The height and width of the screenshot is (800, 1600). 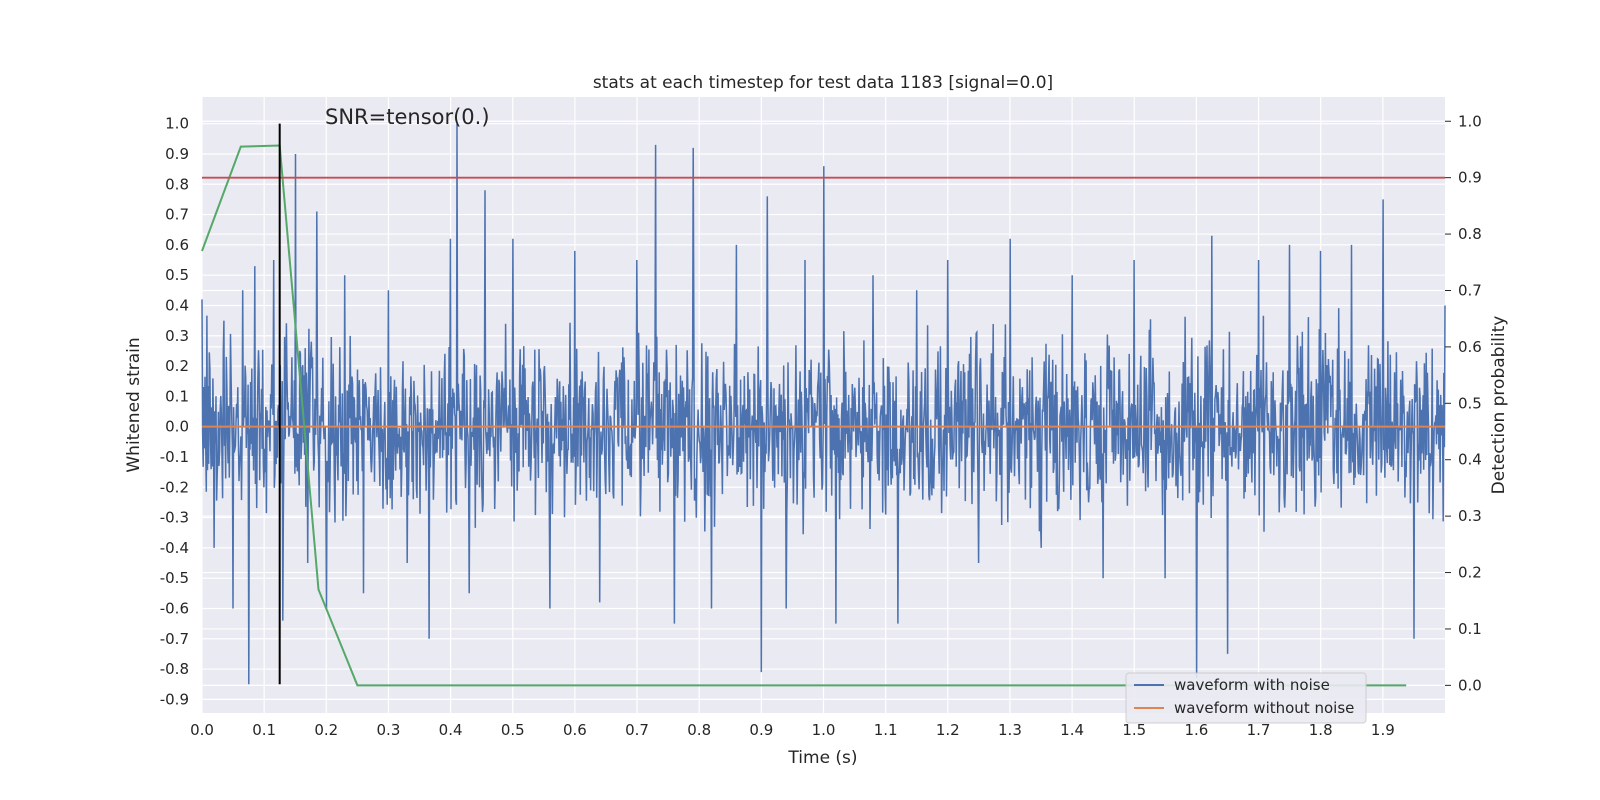 I want to click on y-tick-label-left: 0.9, so click(x=177, y=154).